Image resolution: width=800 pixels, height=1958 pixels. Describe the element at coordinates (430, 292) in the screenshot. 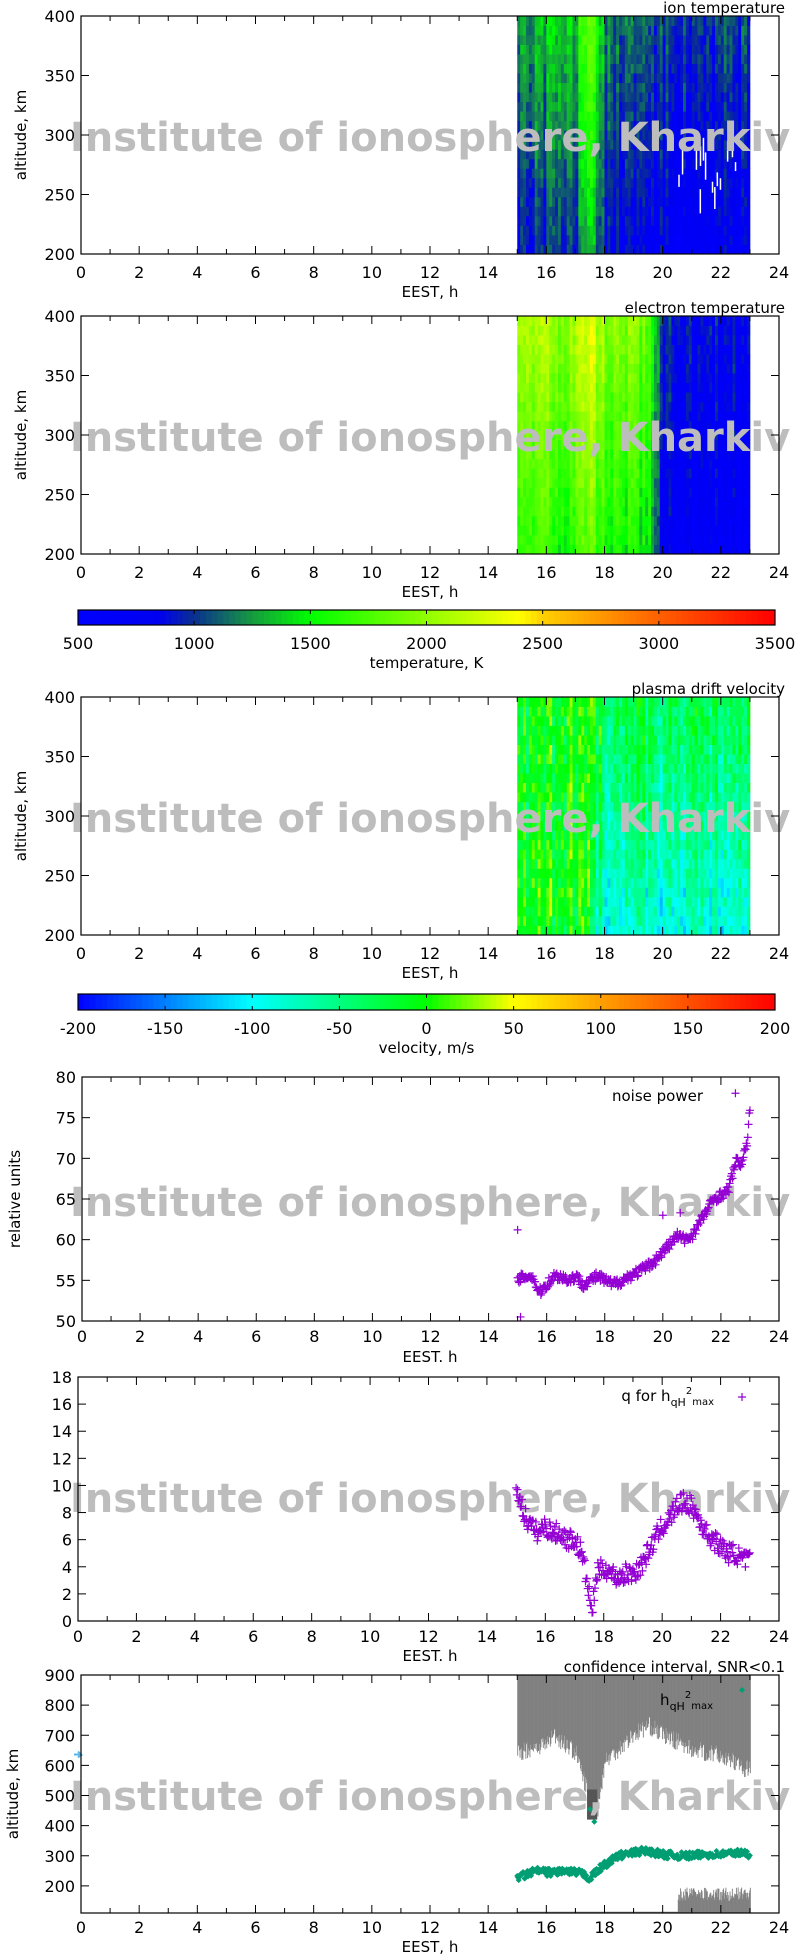

I see `x-axis-label: EEST, h` at that location.